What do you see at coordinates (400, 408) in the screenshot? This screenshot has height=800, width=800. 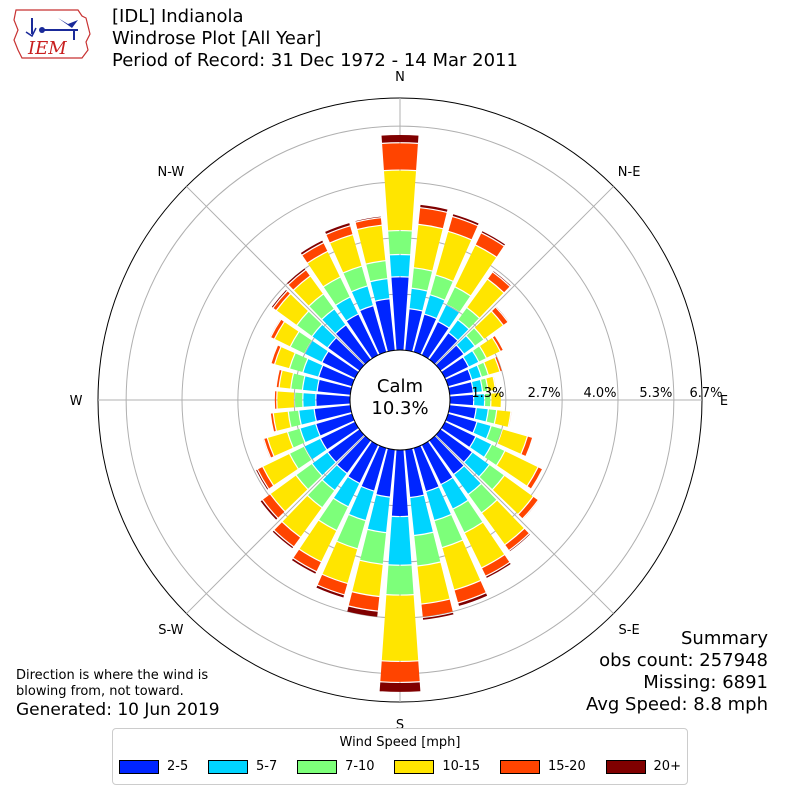 I see `calm-value: 10.3%` at bounding box center [400, 408].